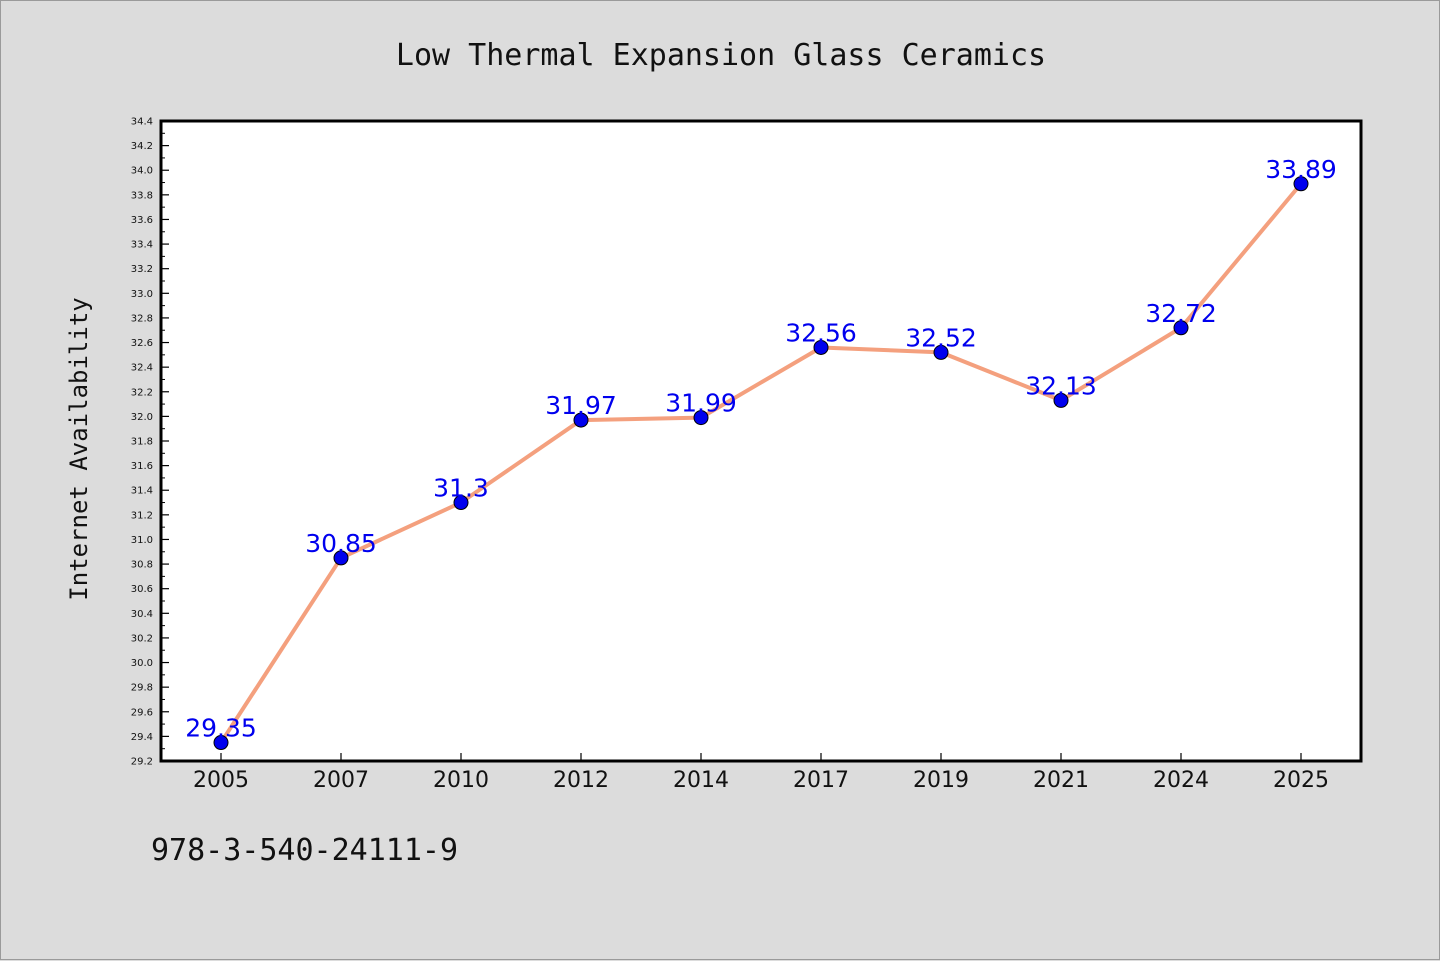 This screenshot has width=1440, height=961. I want to click on y-tick-label: 33.6, so click(142, 220).